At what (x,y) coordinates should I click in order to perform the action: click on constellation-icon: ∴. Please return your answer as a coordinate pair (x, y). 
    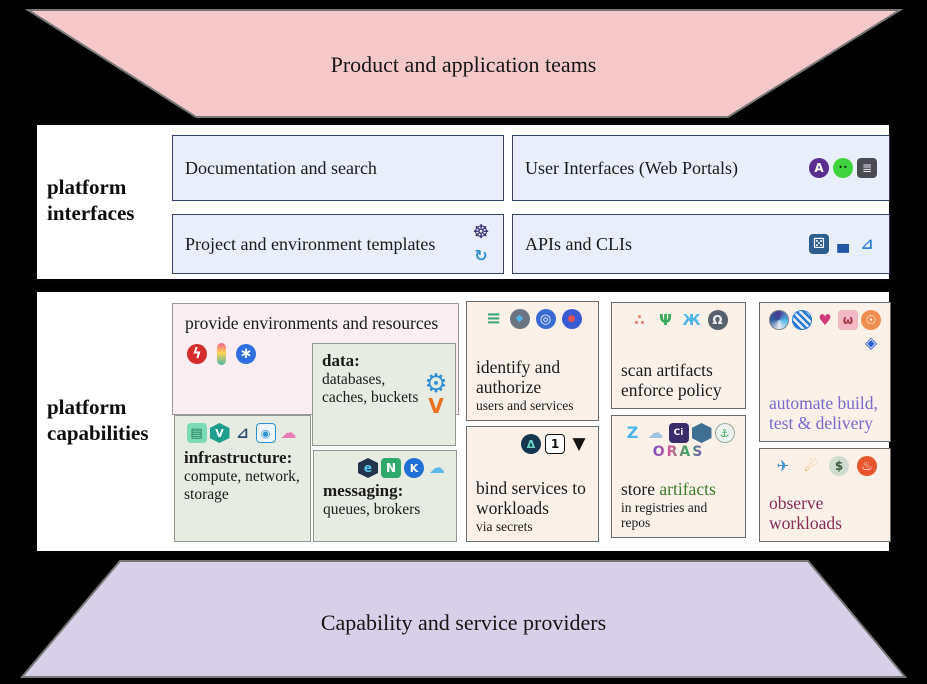
    Looking at the image, I should click on (639, 319).